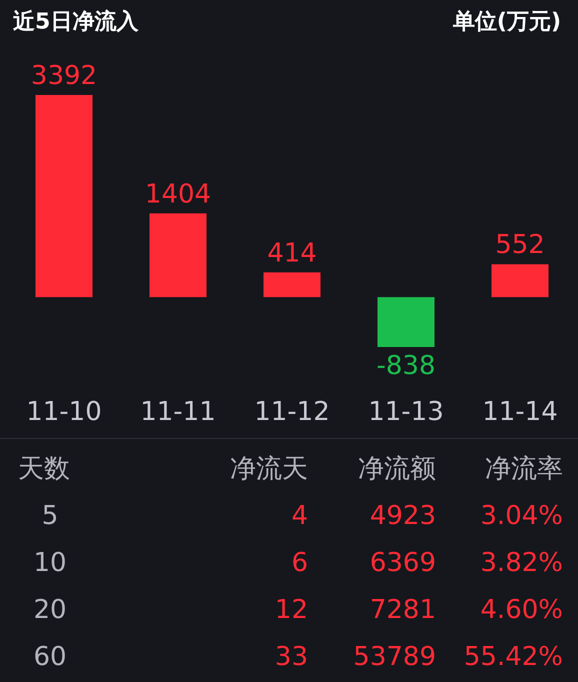 Image resolution: width=578 pixels, height=682 pixels. Describe the element at coordinates (520, 245) in the screenshot. I see `data-label: 552` at that location.